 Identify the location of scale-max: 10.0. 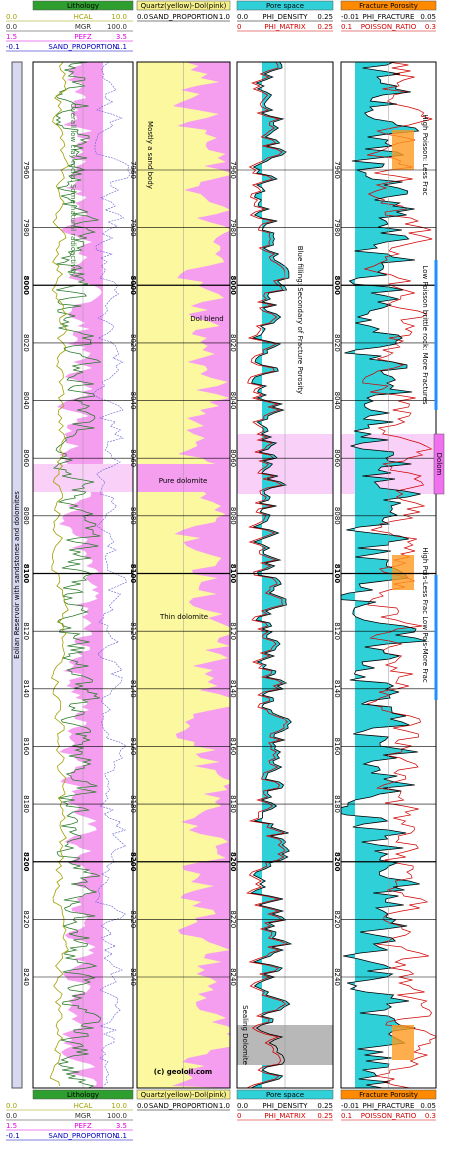
(119, 1106).